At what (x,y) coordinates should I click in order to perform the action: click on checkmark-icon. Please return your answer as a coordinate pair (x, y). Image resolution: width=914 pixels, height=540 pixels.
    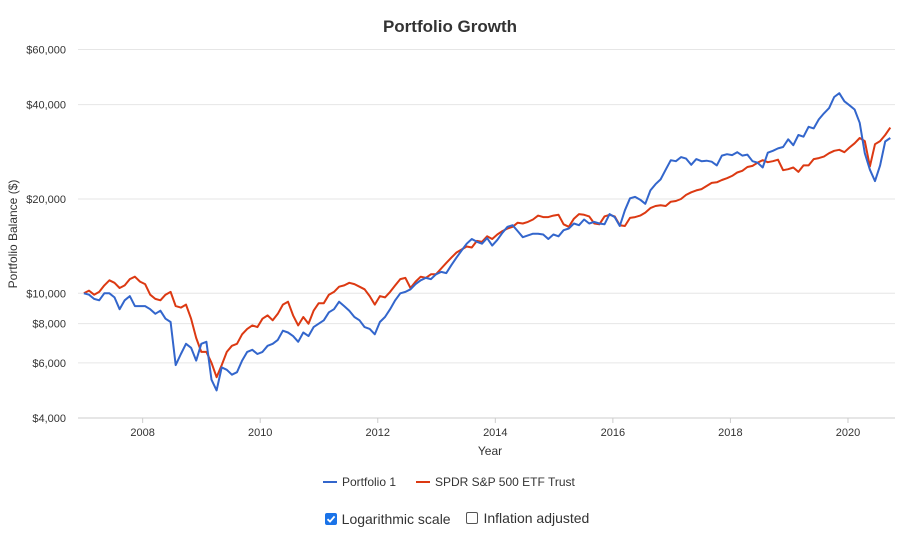
    Looking at the image, I should click on (330, 519).